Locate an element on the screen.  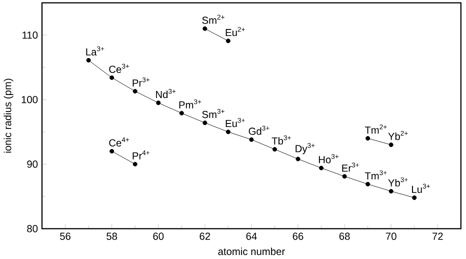
x-tick-label: 70 is located at coordinates (391, 236).